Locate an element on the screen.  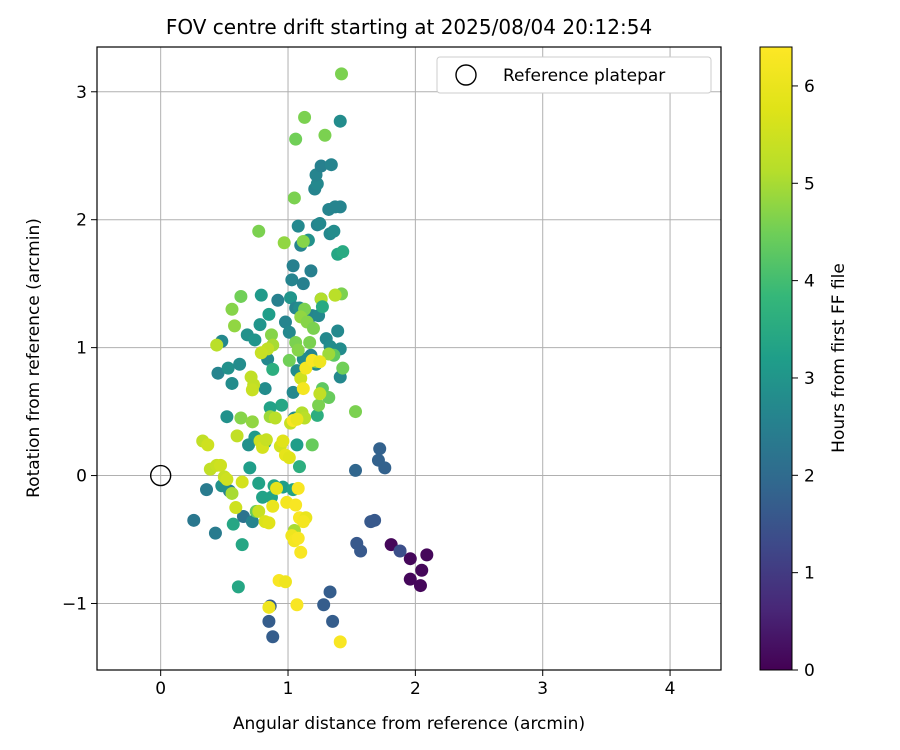
x-tick-label: 1 is located at coordinates (288, 689).